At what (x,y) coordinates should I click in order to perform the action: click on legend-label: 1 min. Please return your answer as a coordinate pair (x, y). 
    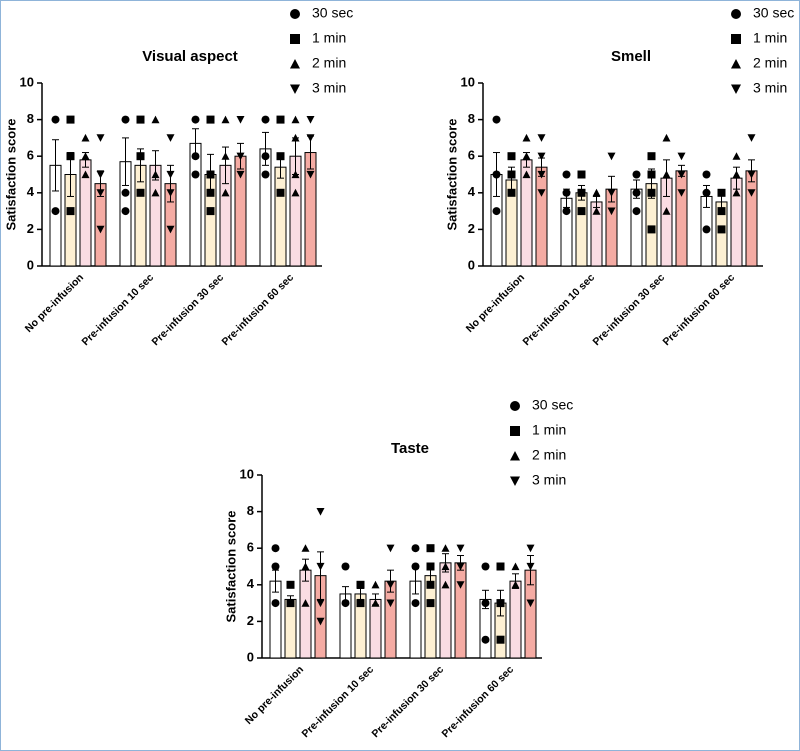
    Looking at the image, I should click on (770, 38).